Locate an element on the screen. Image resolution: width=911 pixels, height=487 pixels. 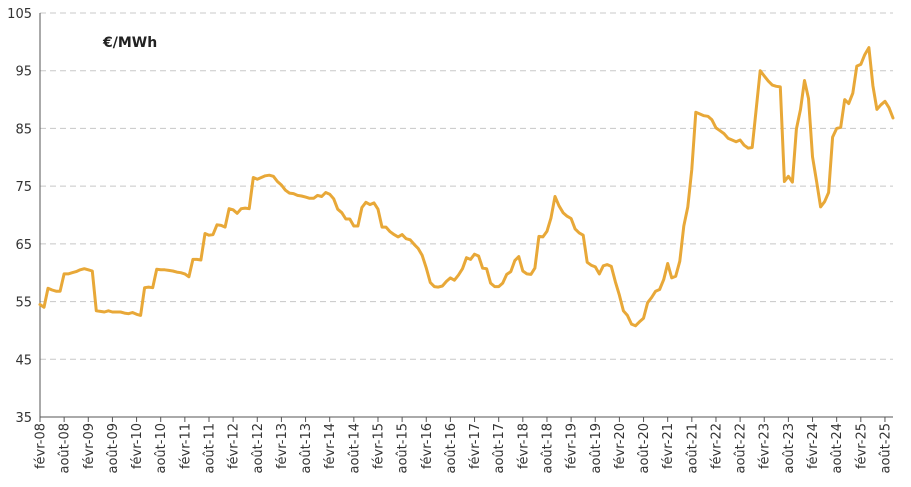
y-tick-label: 75 is located at coordinates (23, 187).